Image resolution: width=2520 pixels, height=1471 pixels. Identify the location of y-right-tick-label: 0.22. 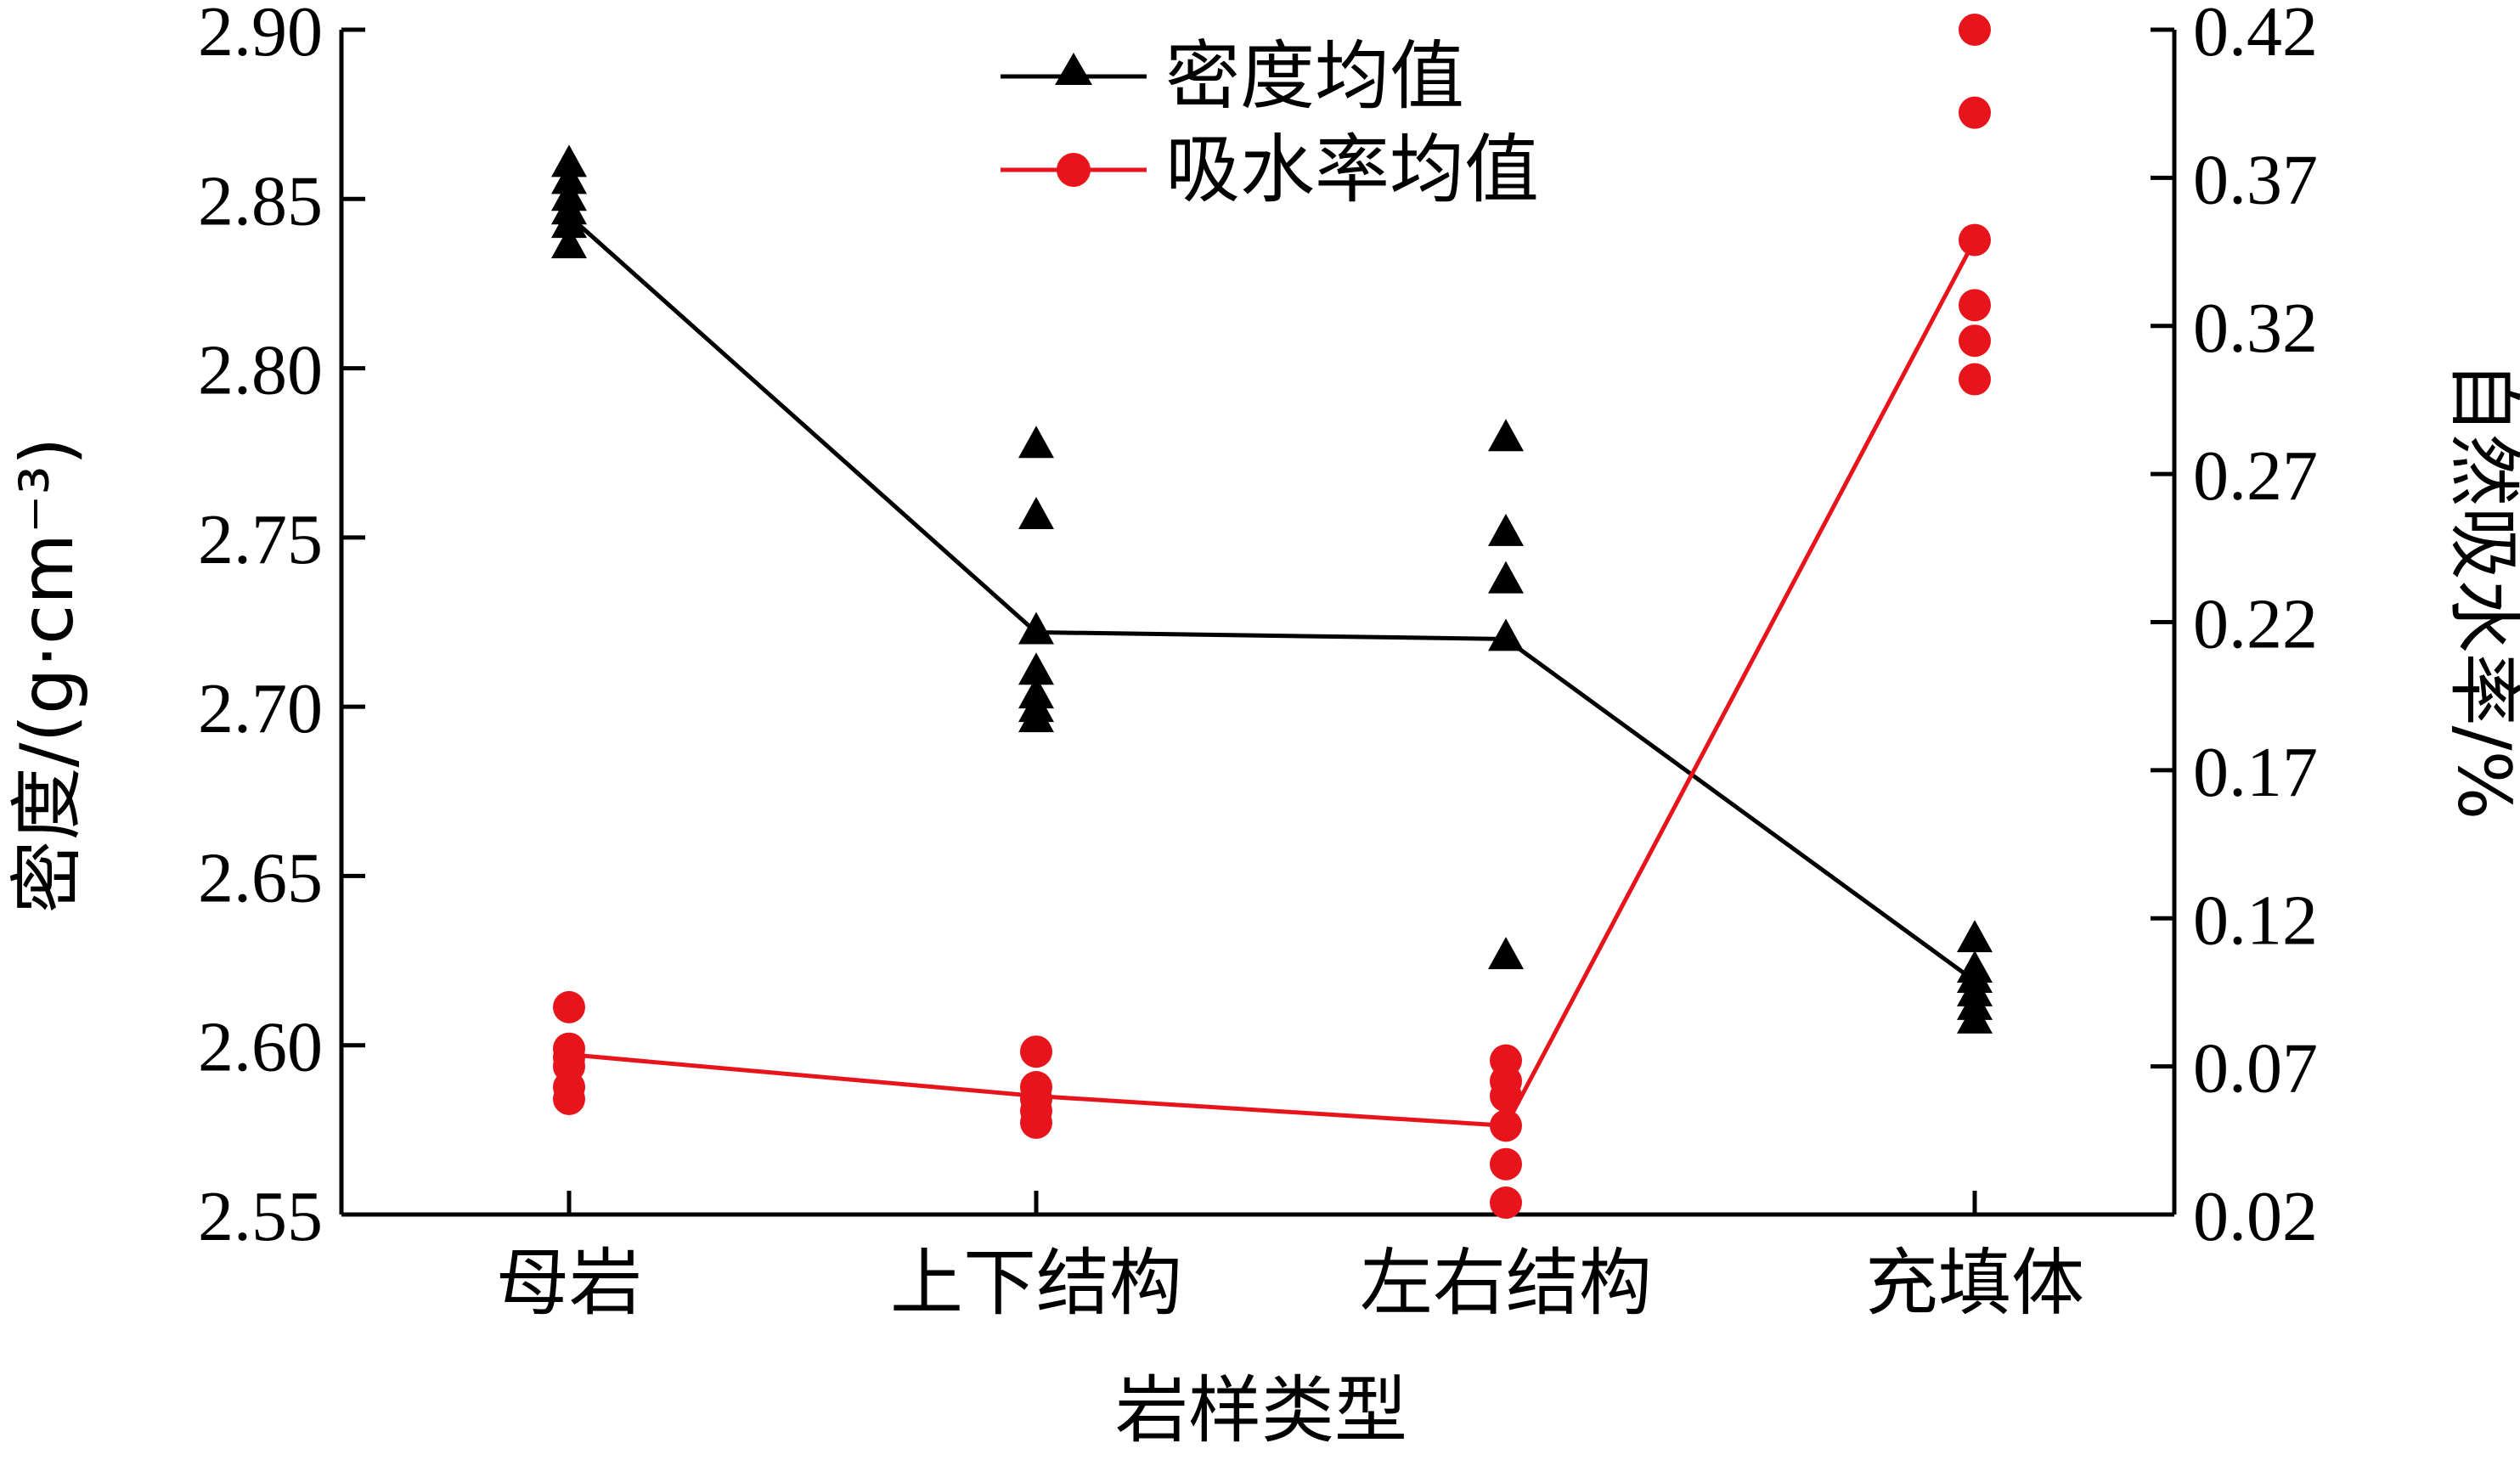
(2256, 625).